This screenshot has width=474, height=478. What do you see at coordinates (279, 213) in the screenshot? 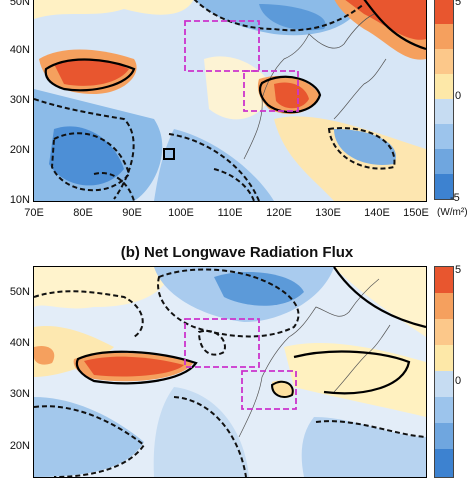
I see `x-tick: 120E` at bounding box center [279, 213].